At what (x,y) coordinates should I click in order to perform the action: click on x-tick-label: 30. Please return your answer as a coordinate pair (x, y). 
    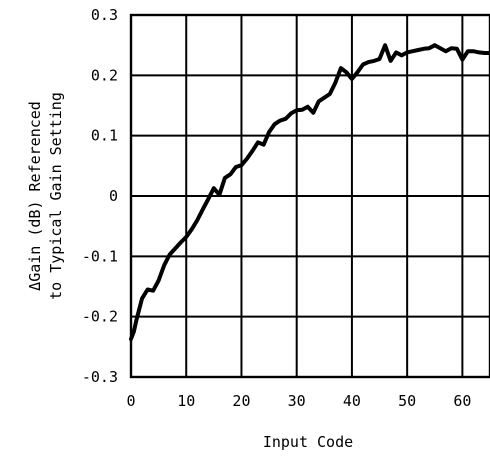
    Looking at the image, I should click on (297, 401).